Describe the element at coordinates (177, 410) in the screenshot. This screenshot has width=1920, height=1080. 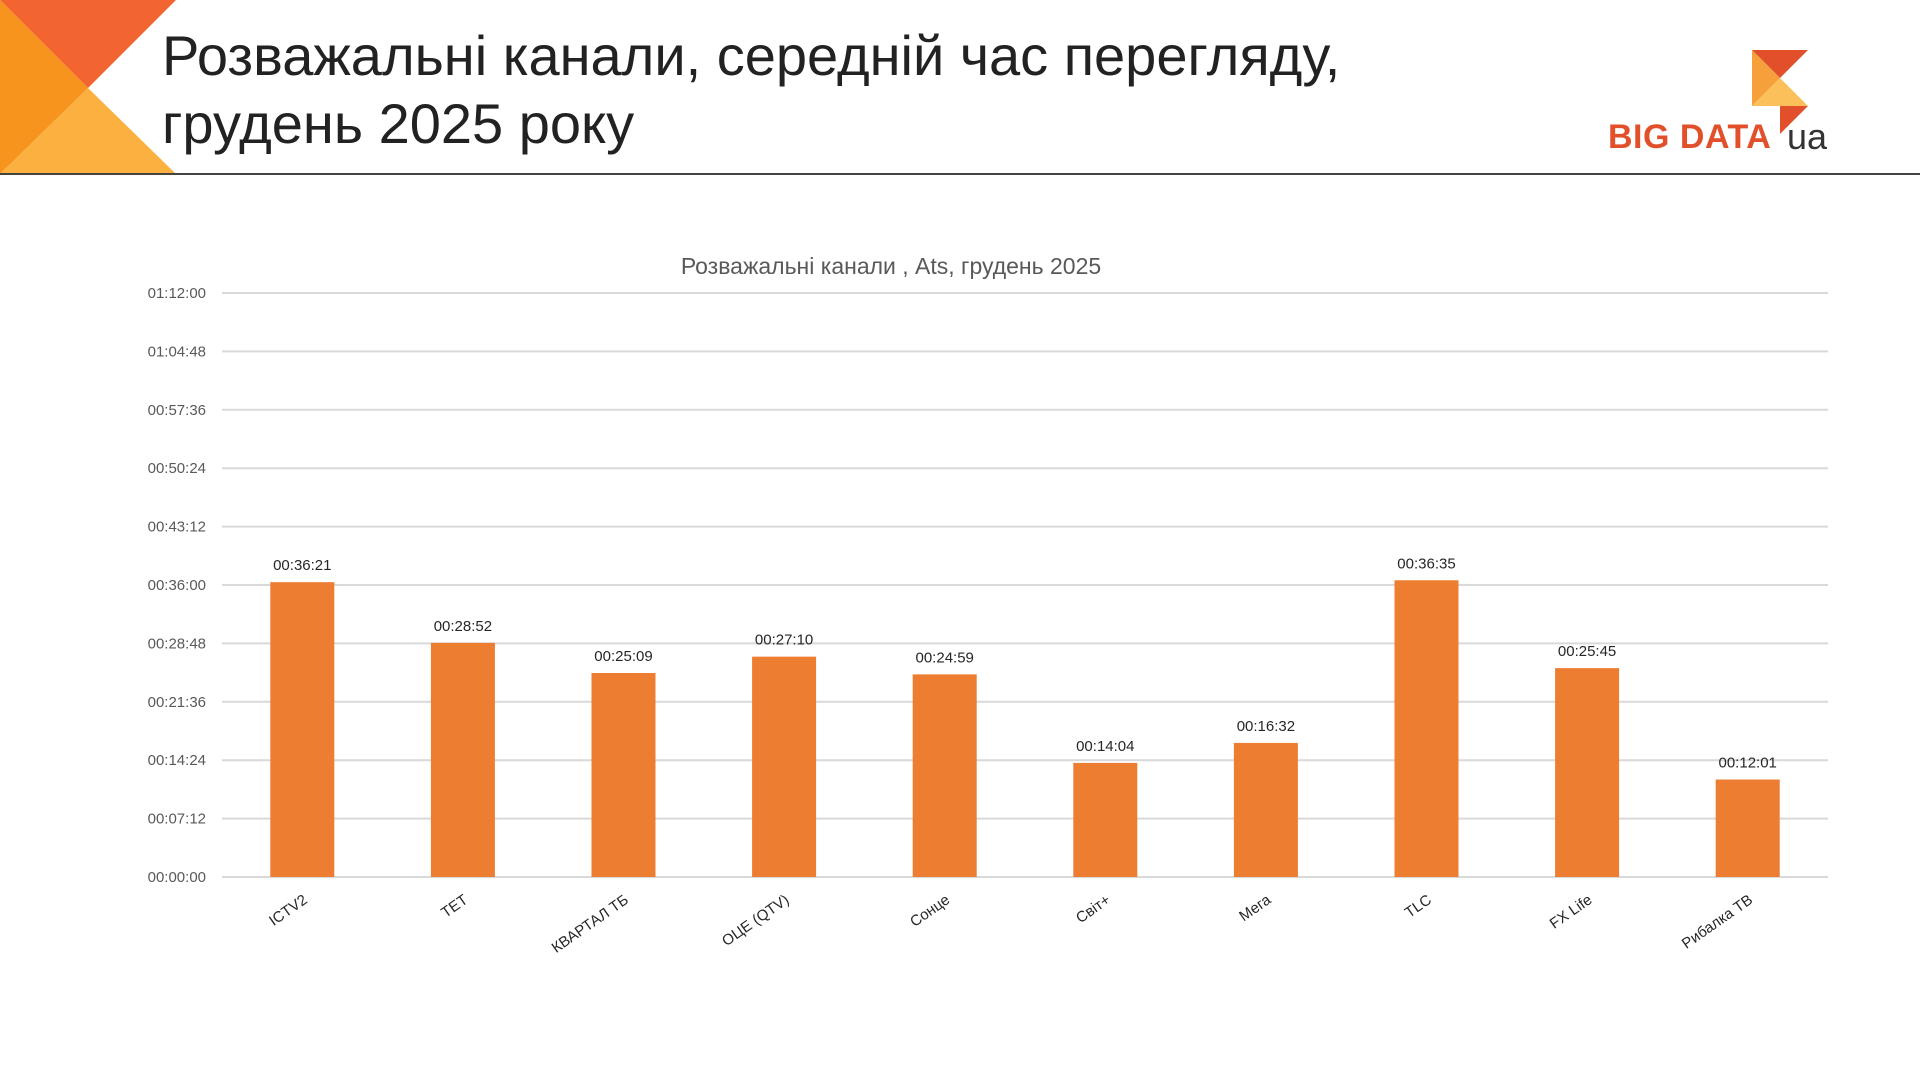
I see `y-tick-label: 00:57:36` at that location.